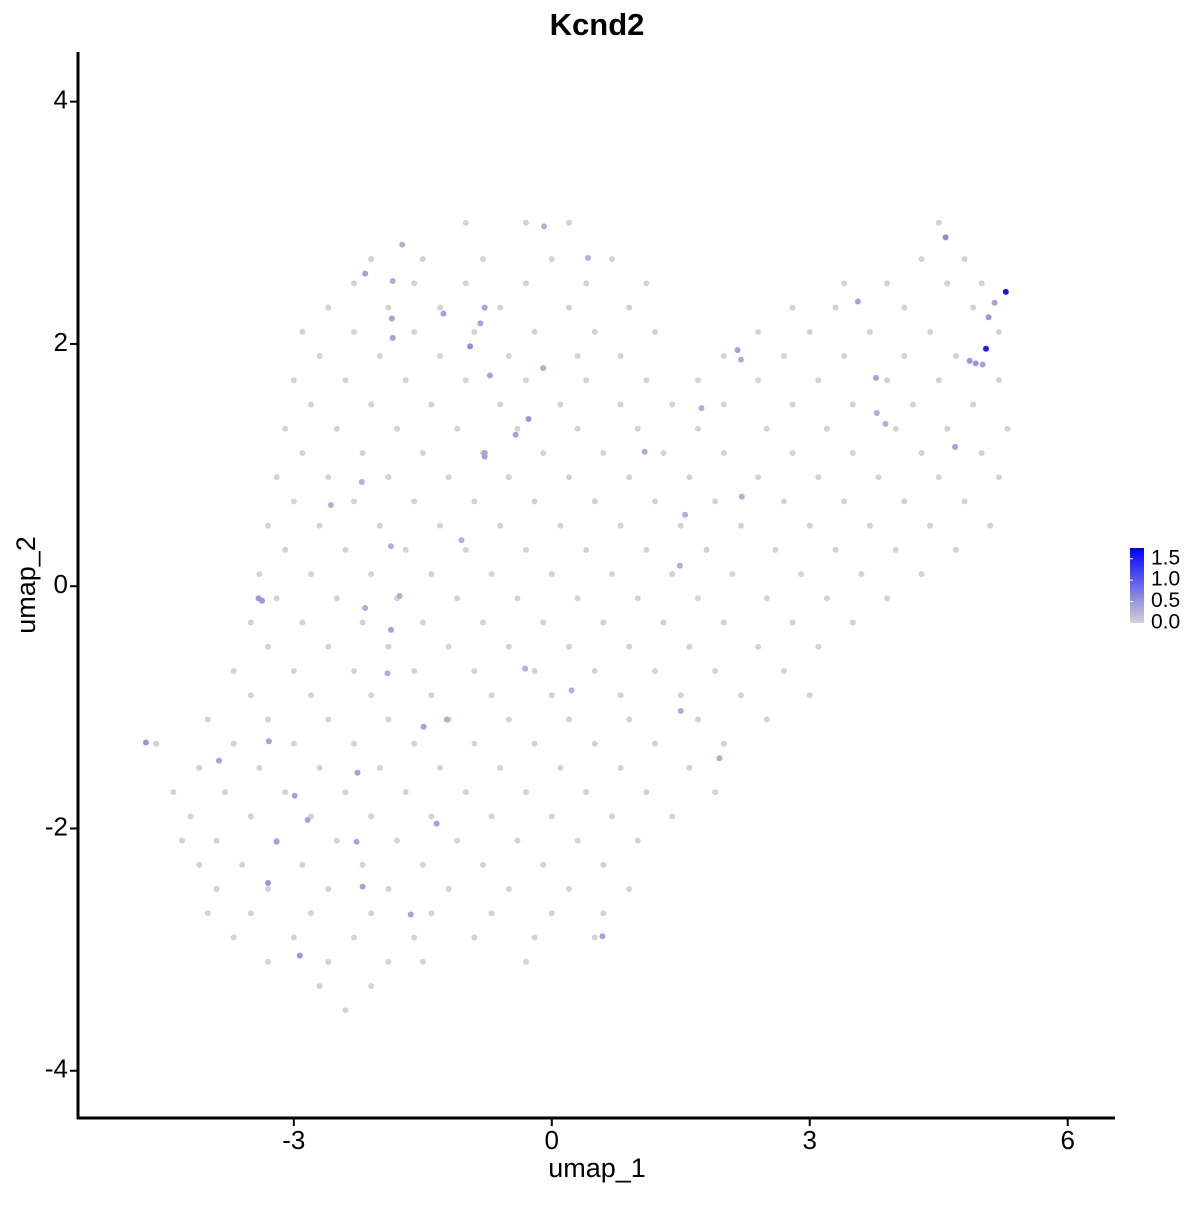 This screenshot has width=1200, height=1205. Describe the element at coordinates (56, 826) in the screenshot. I see `y-tick-label: -2` at that location.